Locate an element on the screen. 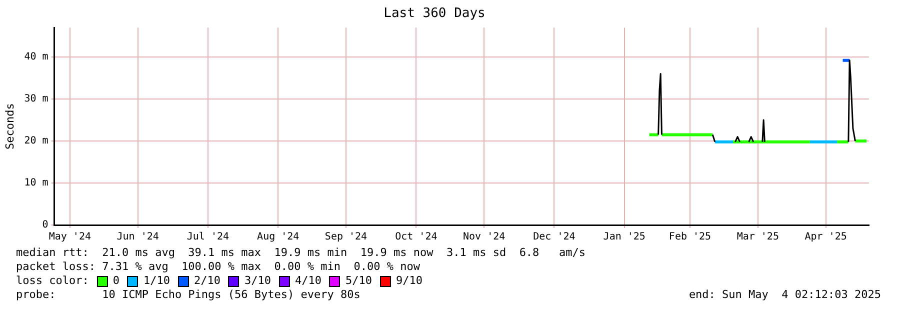 This screenshot has width=897, height=310. x-tick-label: Jul '24 is located at coordinates (208, 237).